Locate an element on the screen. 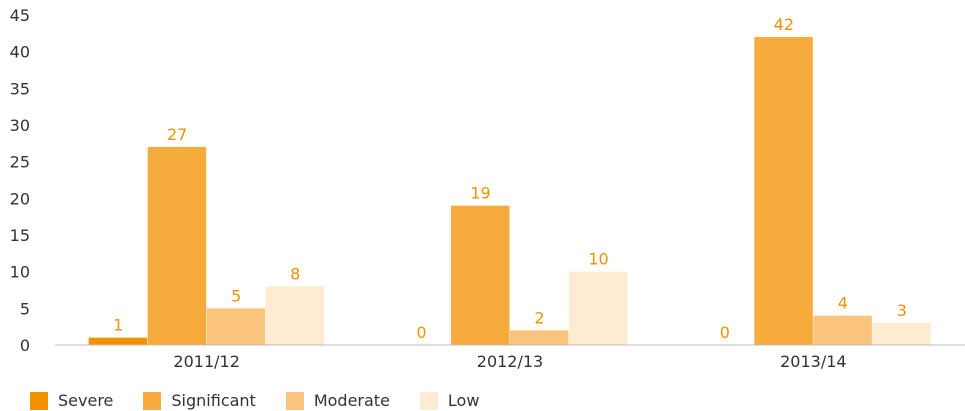  x-axis: 2011/12 2012/13 2013/14 is located at coordinates (509, 361).